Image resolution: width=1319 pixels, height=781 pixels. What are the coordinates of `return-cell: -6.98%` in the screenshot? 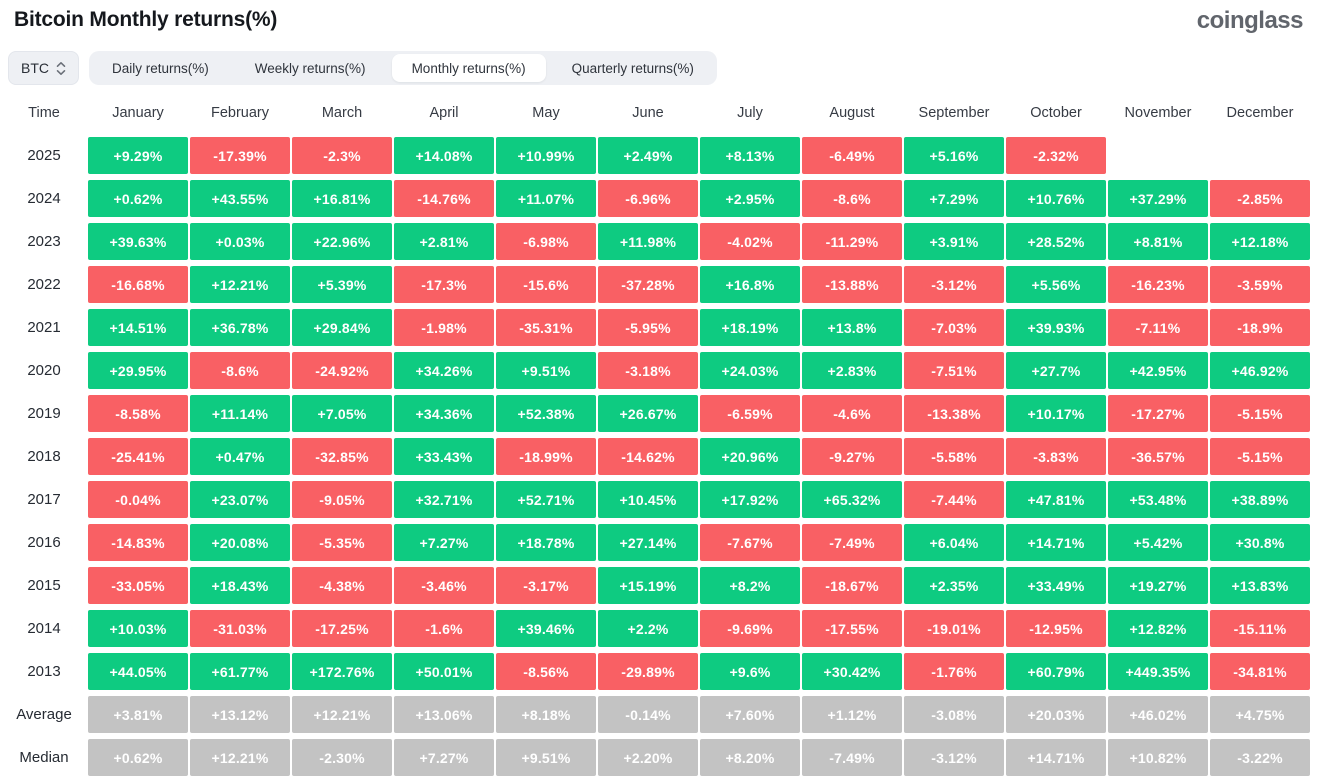 It's located at (546, 242).